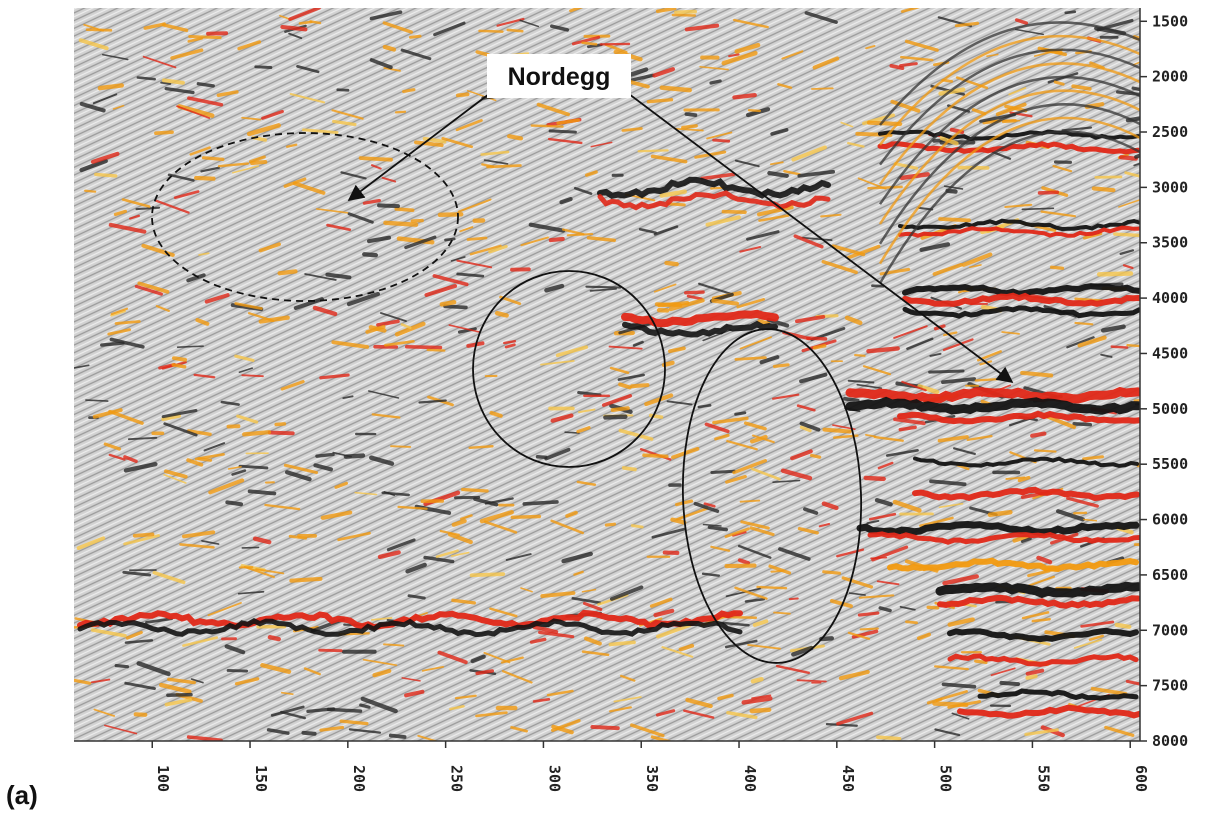  What do you see at coordinates (652, 778) in the screenshot?
I see `x-tick-label: 350` at bounding box center [652, 778].